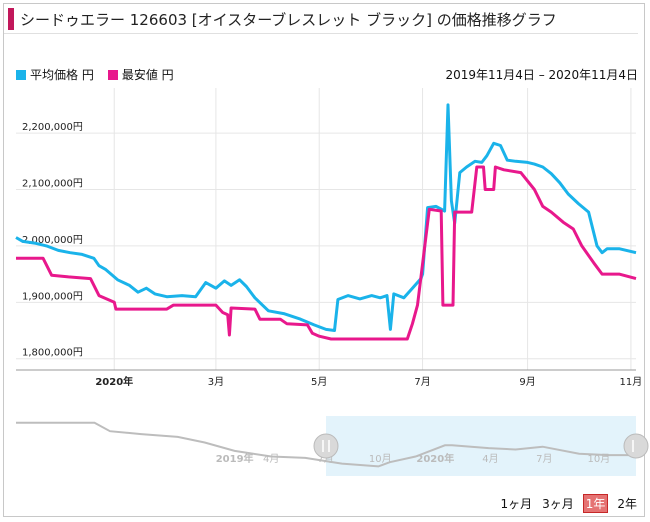 The height and width of the screenshot is (522, 650). What do you see at coordinates (52, 127) in the screenshot?
I see `y-tick-label: 2,200,000円` at bounding box center [52, 127].